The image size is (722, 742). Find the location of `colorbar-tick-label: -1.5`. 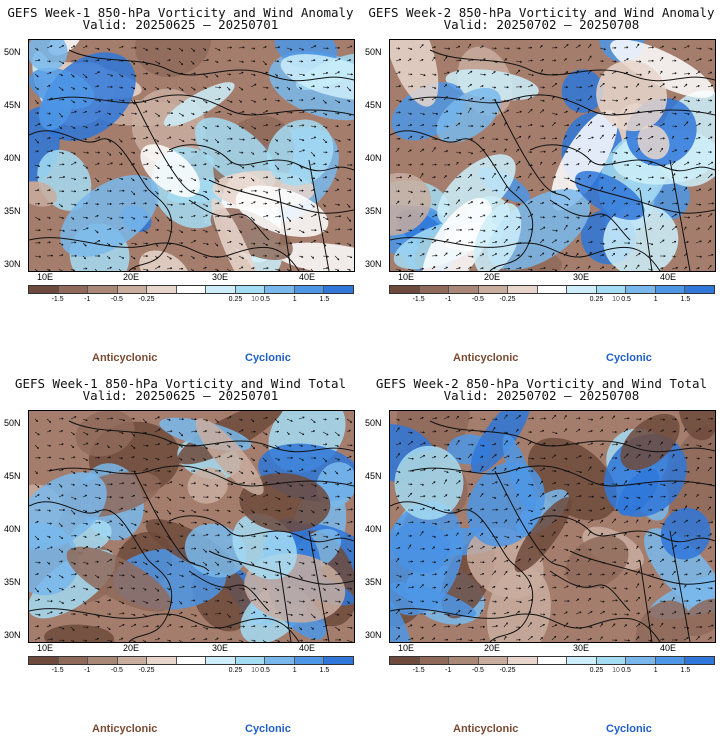

colorbar-tick-label: -1.5 is located at coordinates (57, 299).